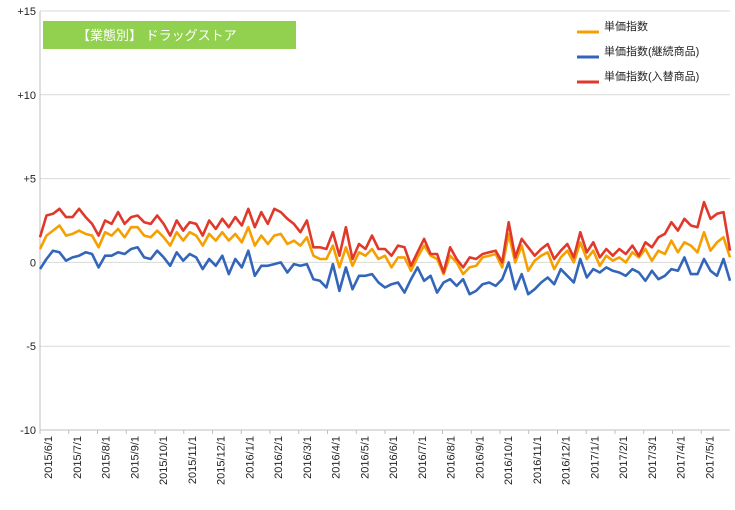 Image resolution: width=735 pixels, height=510 pixels. Describe the element at coordinates (651, 76) in the screenshot. I see `legend-label-2: 単価指数(入替商品)` at that location.